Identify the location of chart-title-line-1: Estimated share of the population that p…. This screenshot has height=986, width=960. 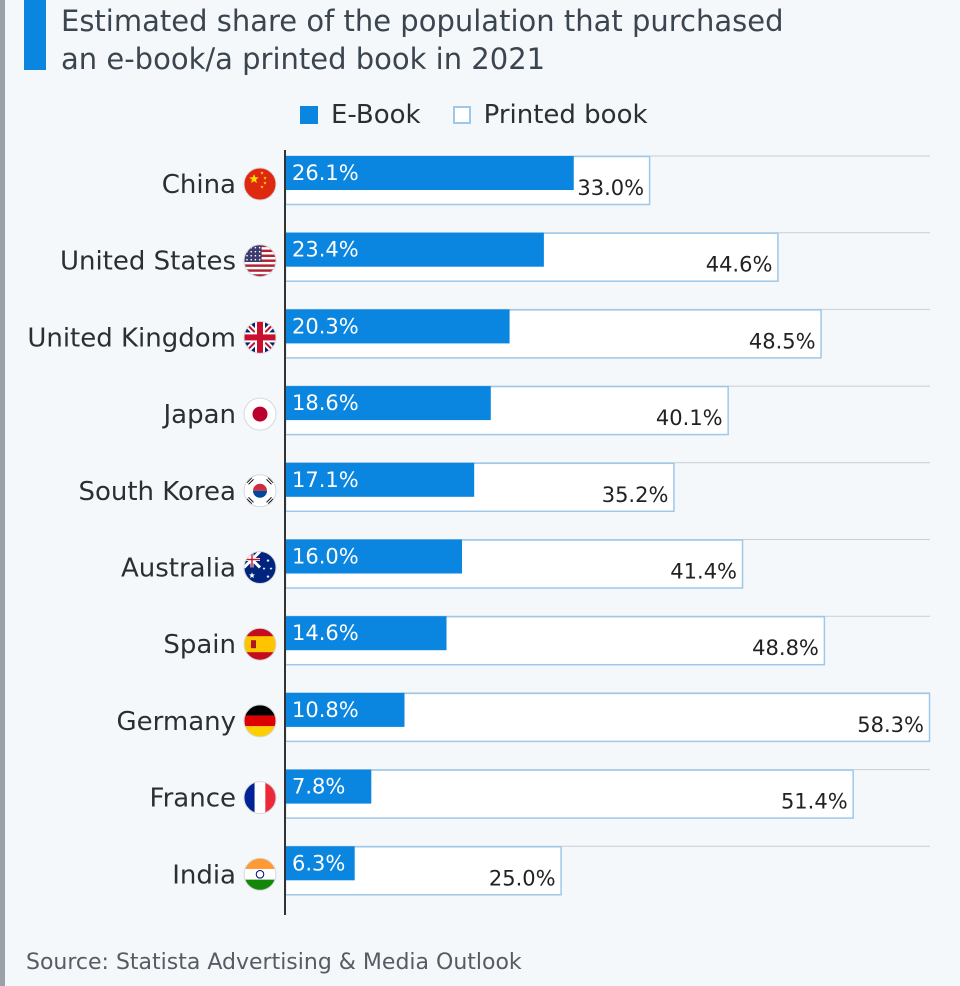
(422, 21).